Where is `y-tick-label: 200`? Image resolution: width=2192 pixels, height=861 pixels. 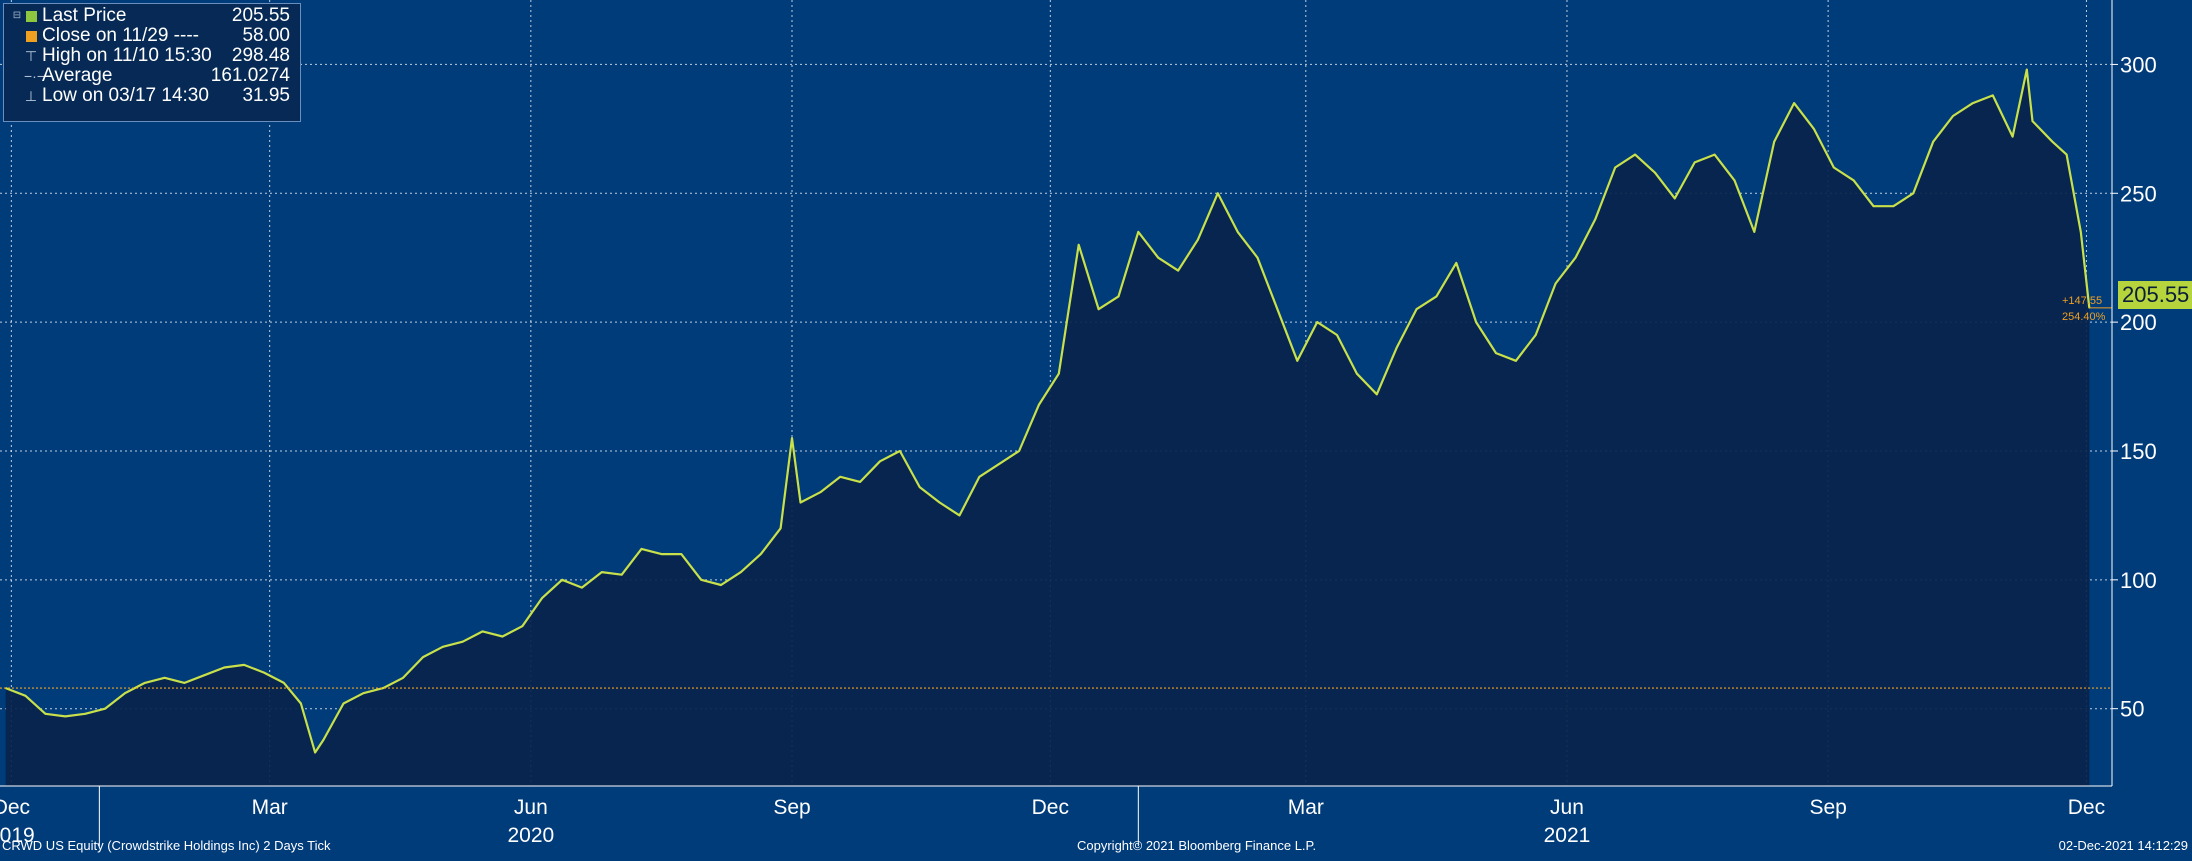
y-tick-label: 200 is located at coordinates (2138, 322).